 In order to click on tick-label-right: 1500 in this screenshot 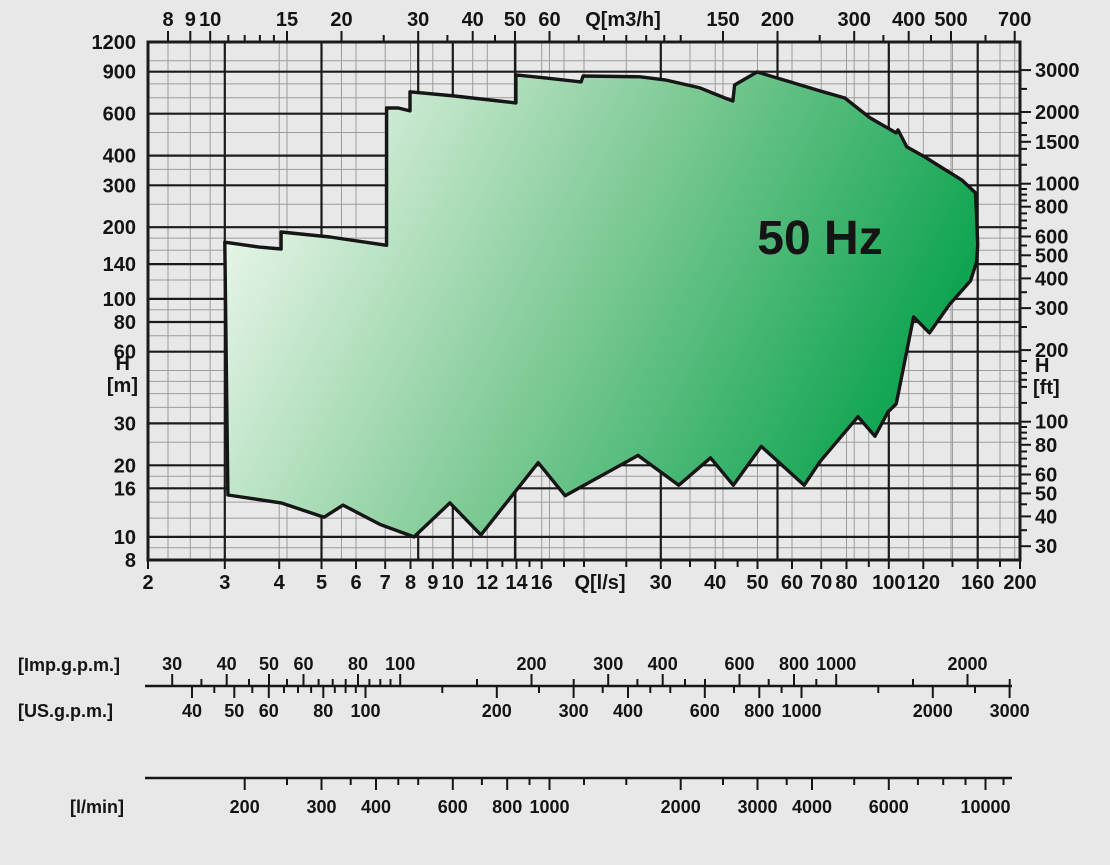, I will do `click(1057, 143)`.